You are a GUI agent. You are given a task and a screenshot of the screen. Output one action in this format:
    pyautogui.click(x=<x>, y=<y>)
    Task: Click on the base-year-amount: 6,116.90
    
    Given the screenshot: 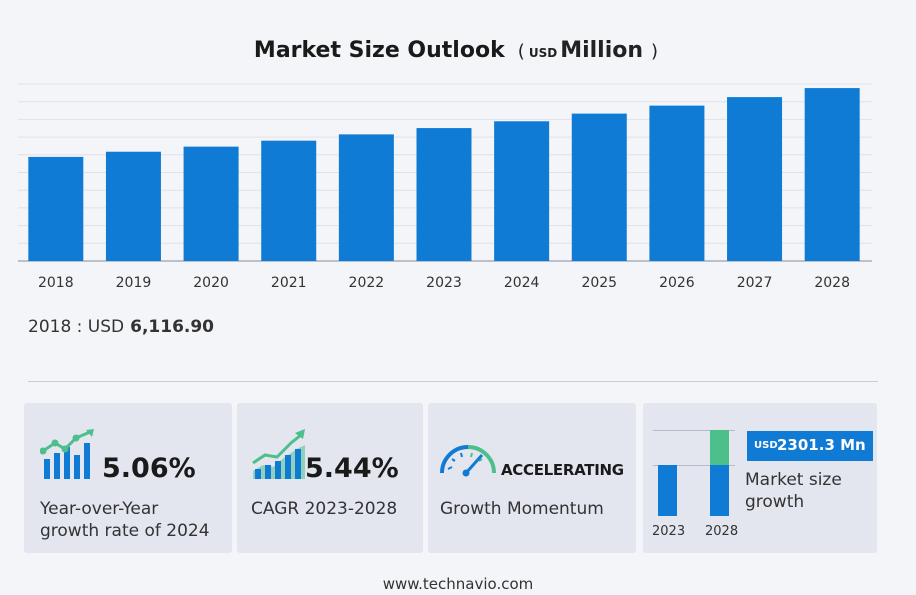 What is the action you would take?
    pyautogui.click(x=172, y=327)
    